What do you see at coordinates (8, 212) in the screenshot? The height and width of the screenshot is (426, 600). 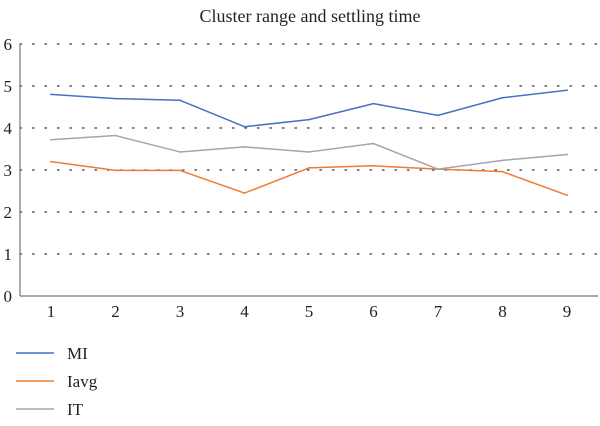 I see `y-tick-label: 2` at bounding box center [8, 212].